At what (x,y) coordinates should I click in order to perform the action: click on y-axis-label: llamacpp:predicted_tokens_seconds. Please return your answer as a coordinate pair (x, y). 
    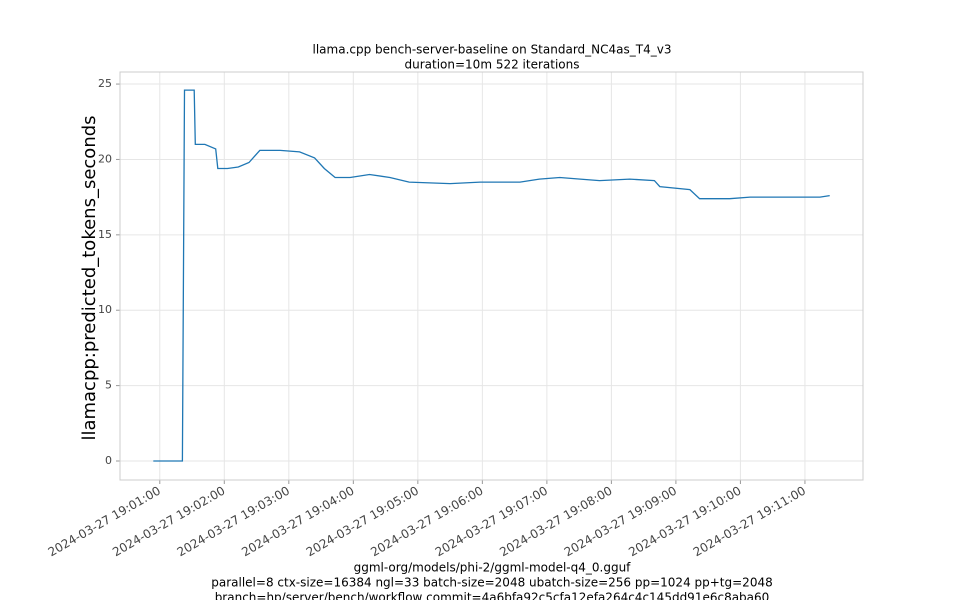
    Looking at the image, I should click on (89, 277).